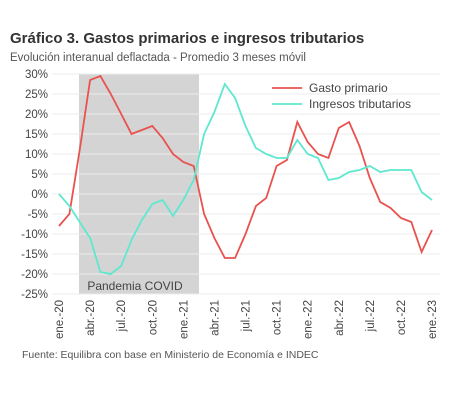 The height and width of the screenshot is (414, 474). I want to click on y-tick-label: -25%, so click(34, 295).